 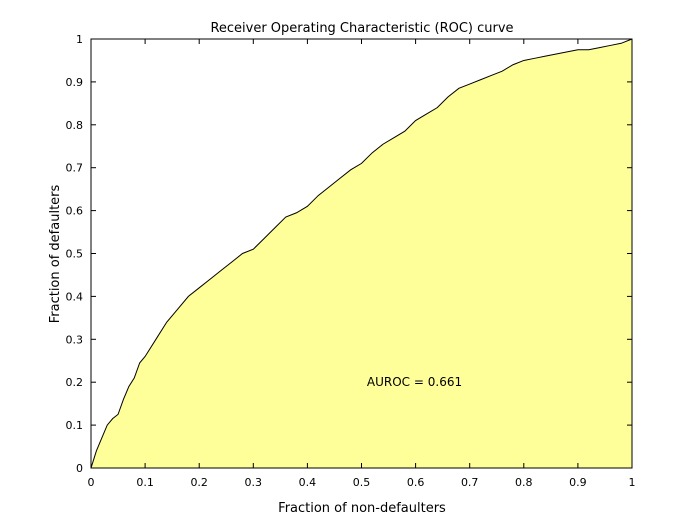 I want to click on y-tick-label: 0.8, so click(x=75, y=125).